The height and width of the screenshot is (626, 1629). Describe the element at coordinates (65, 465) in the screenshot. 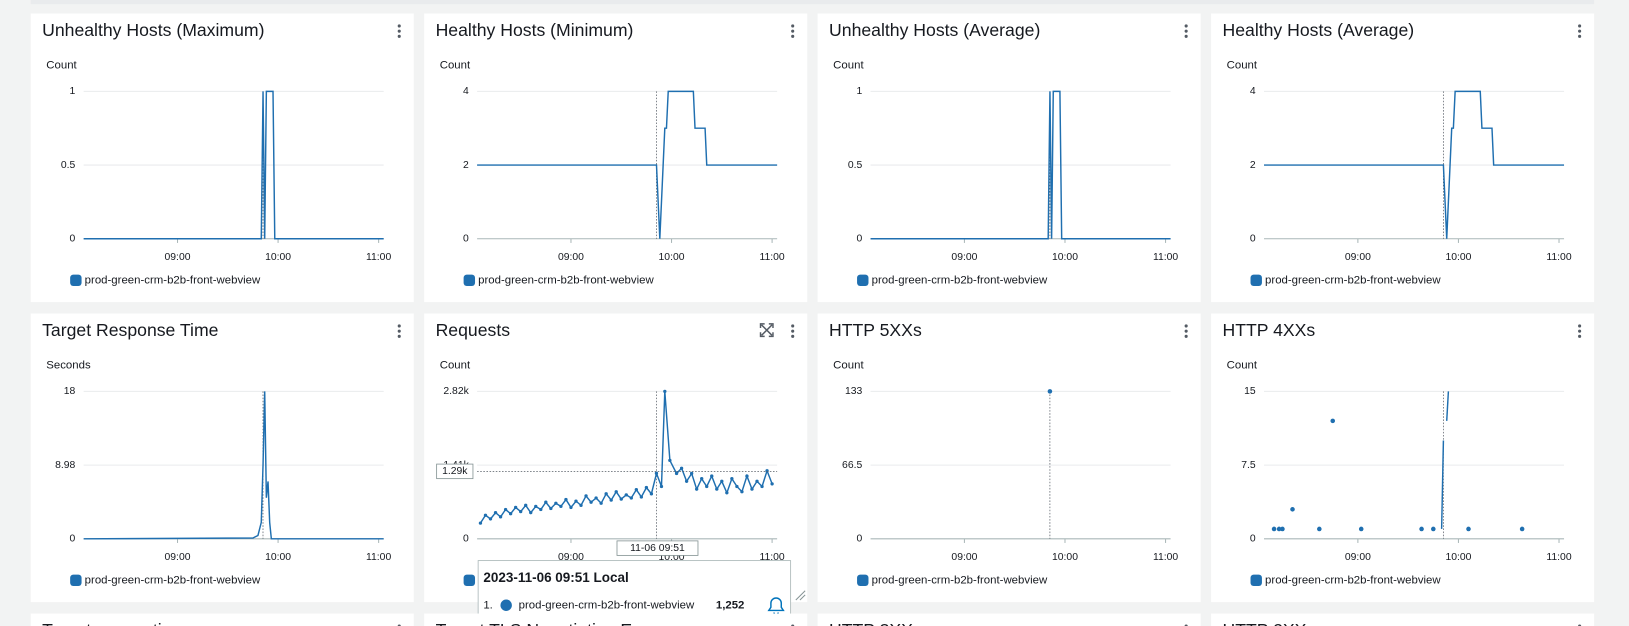

I see `y-tick-label: 8.98` at that location.